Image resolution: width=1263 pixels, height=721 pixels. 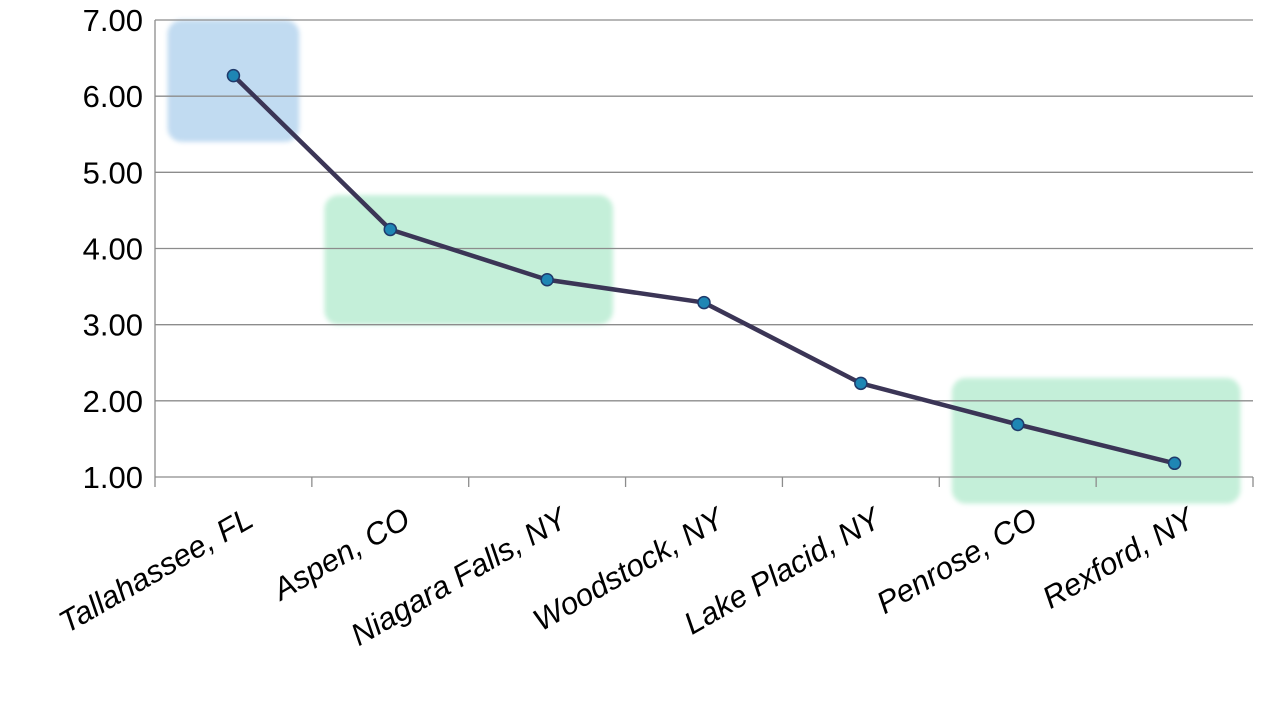 I want to click on y-tick-label-0: 1.00, so click(x=113, y=477).